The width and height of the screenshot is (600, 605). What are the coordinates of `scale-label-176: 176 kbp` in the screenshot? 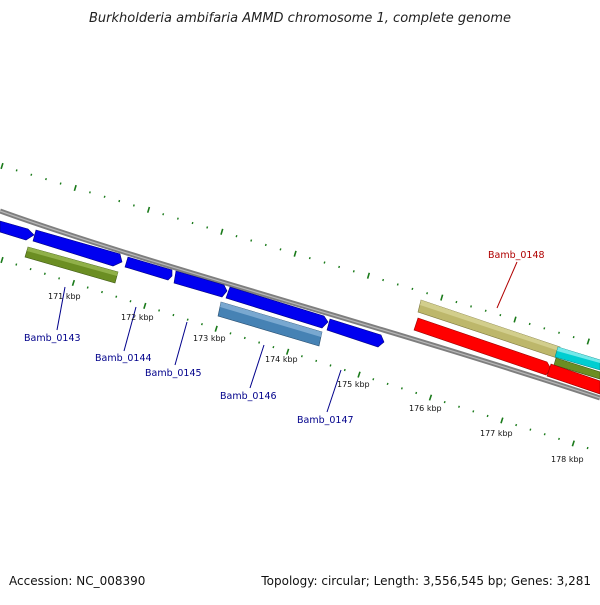 It's located at (425, 408).